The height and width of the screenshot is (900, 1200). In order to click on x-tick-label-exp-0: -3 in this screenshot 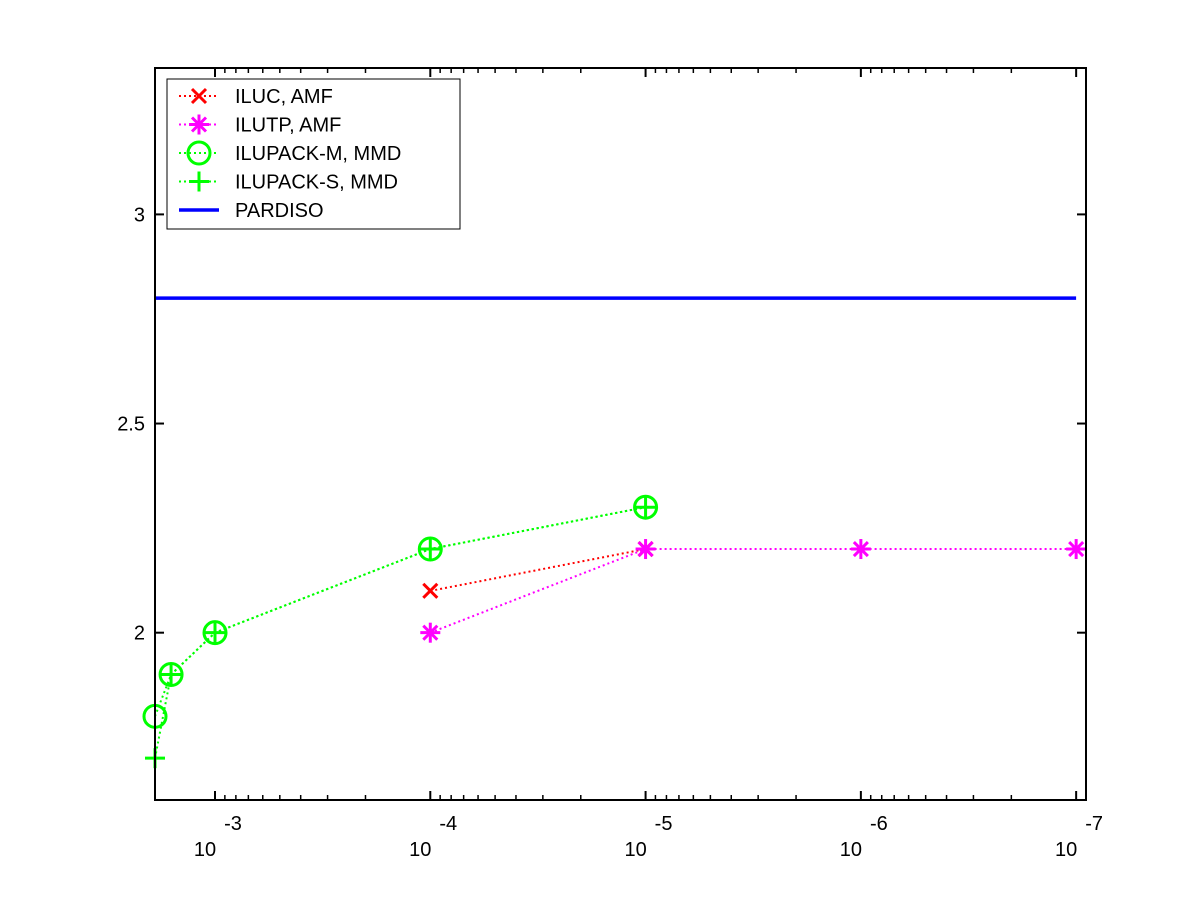, I will do `click(233, 824)`.